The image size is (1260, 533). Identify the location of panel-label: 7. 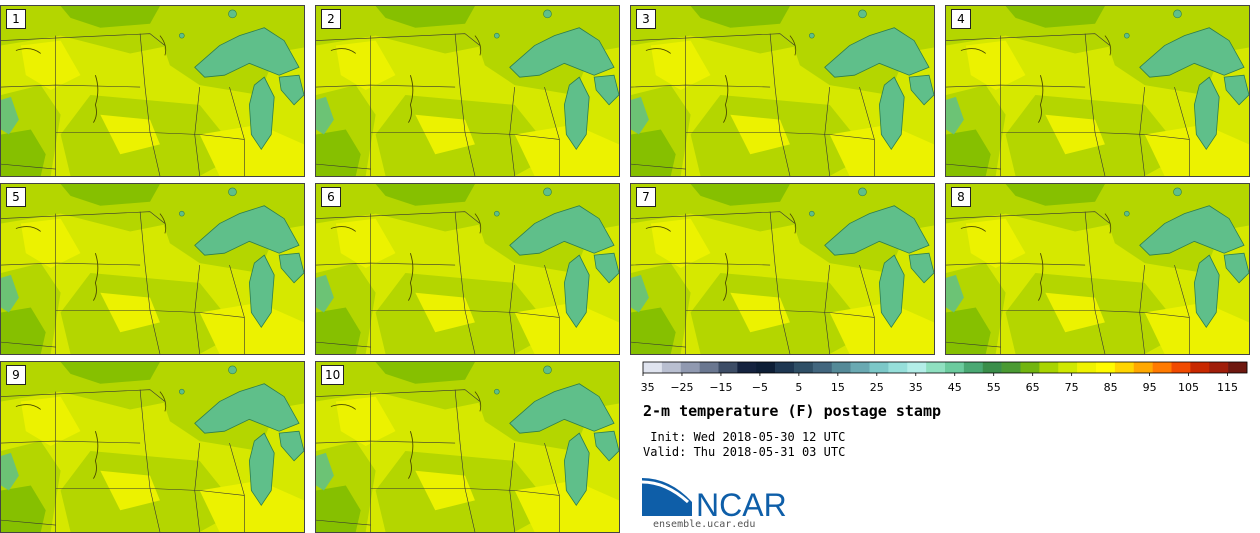
(646, 197).